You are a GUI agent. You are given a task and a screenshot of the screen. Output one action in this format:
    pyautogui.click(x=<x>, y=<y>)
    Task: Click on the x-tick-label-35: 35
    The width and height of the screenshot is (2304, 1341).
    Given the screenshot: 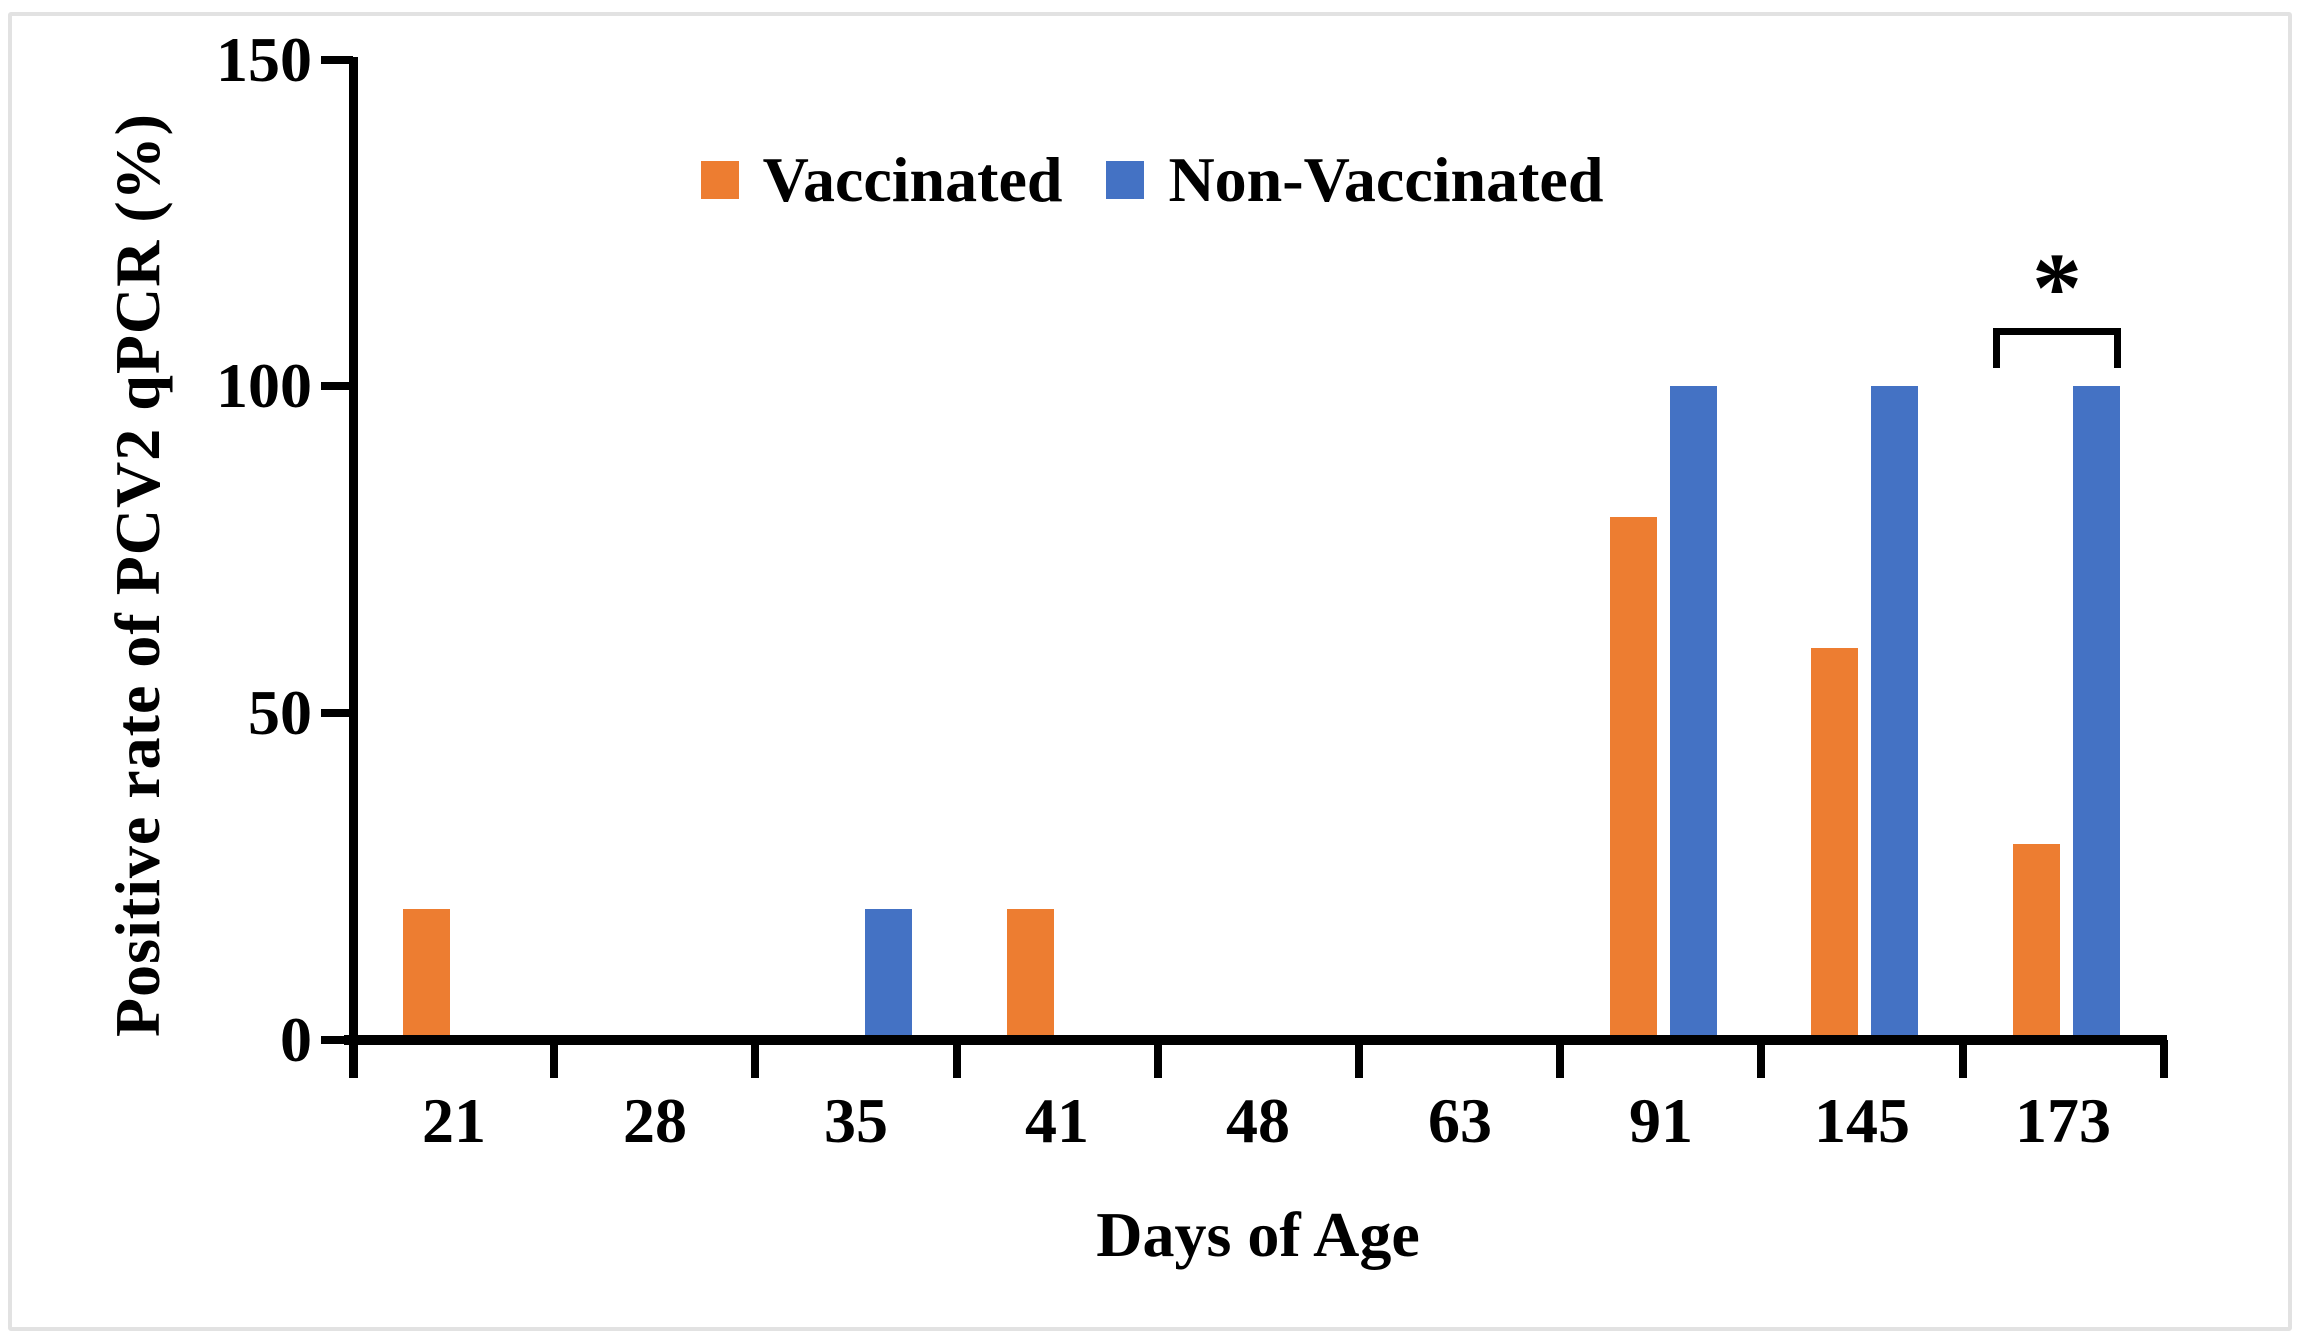 What is the action you would take?
    pyautogui.click(x=856, y=1120)
    